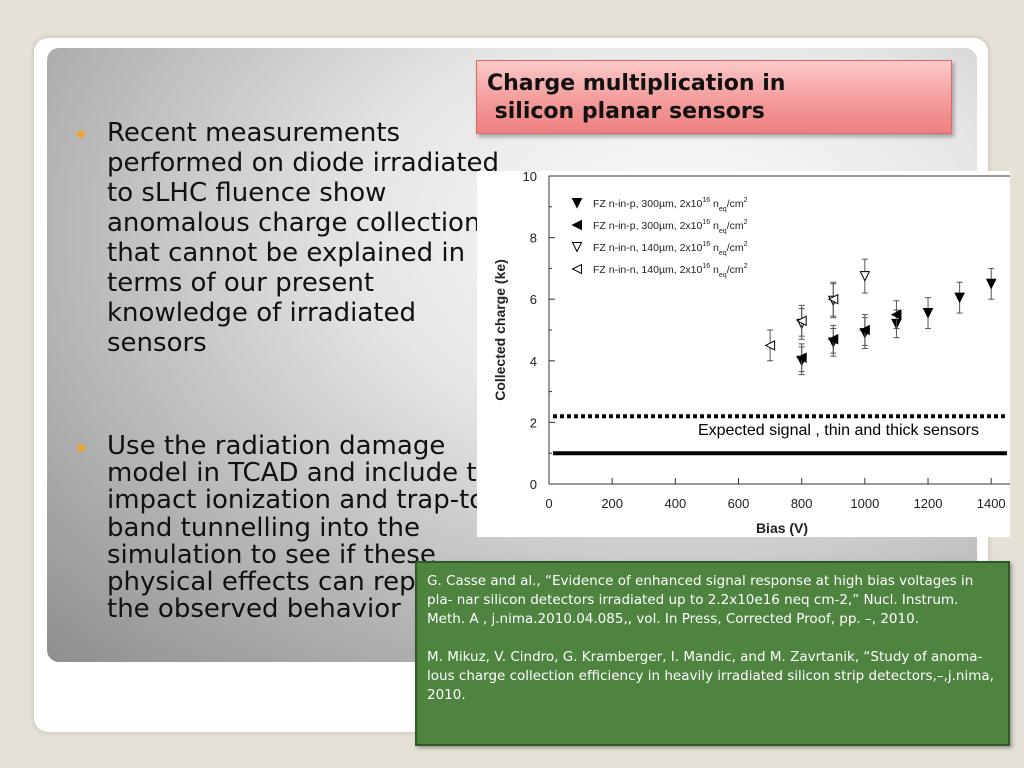  I want to click on x-tick-label: 600, so click(739, 503).